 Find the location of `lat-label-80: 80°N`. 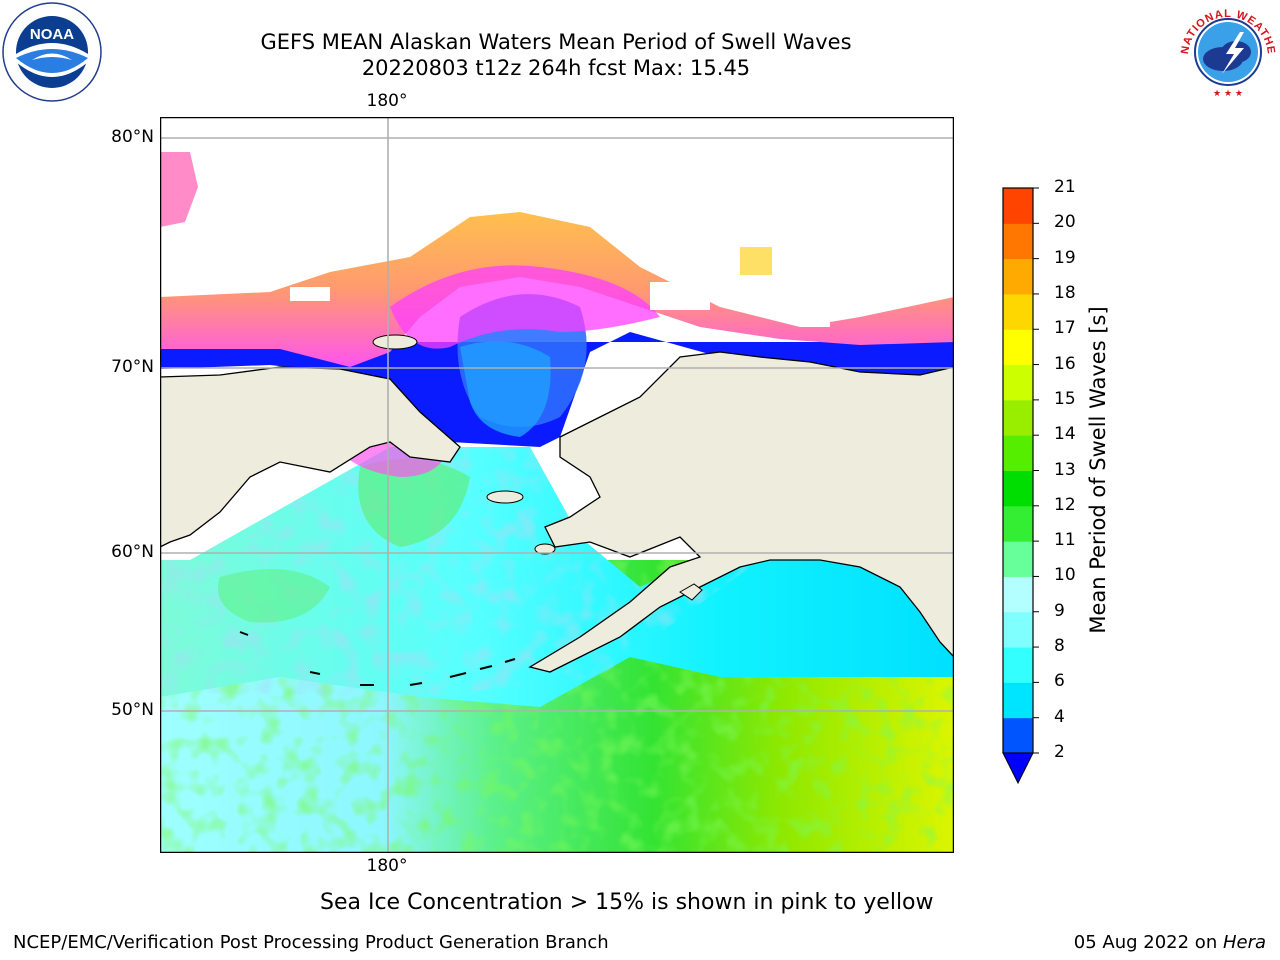

lat-label-80: 80°N is located at coordinates (132, 137).